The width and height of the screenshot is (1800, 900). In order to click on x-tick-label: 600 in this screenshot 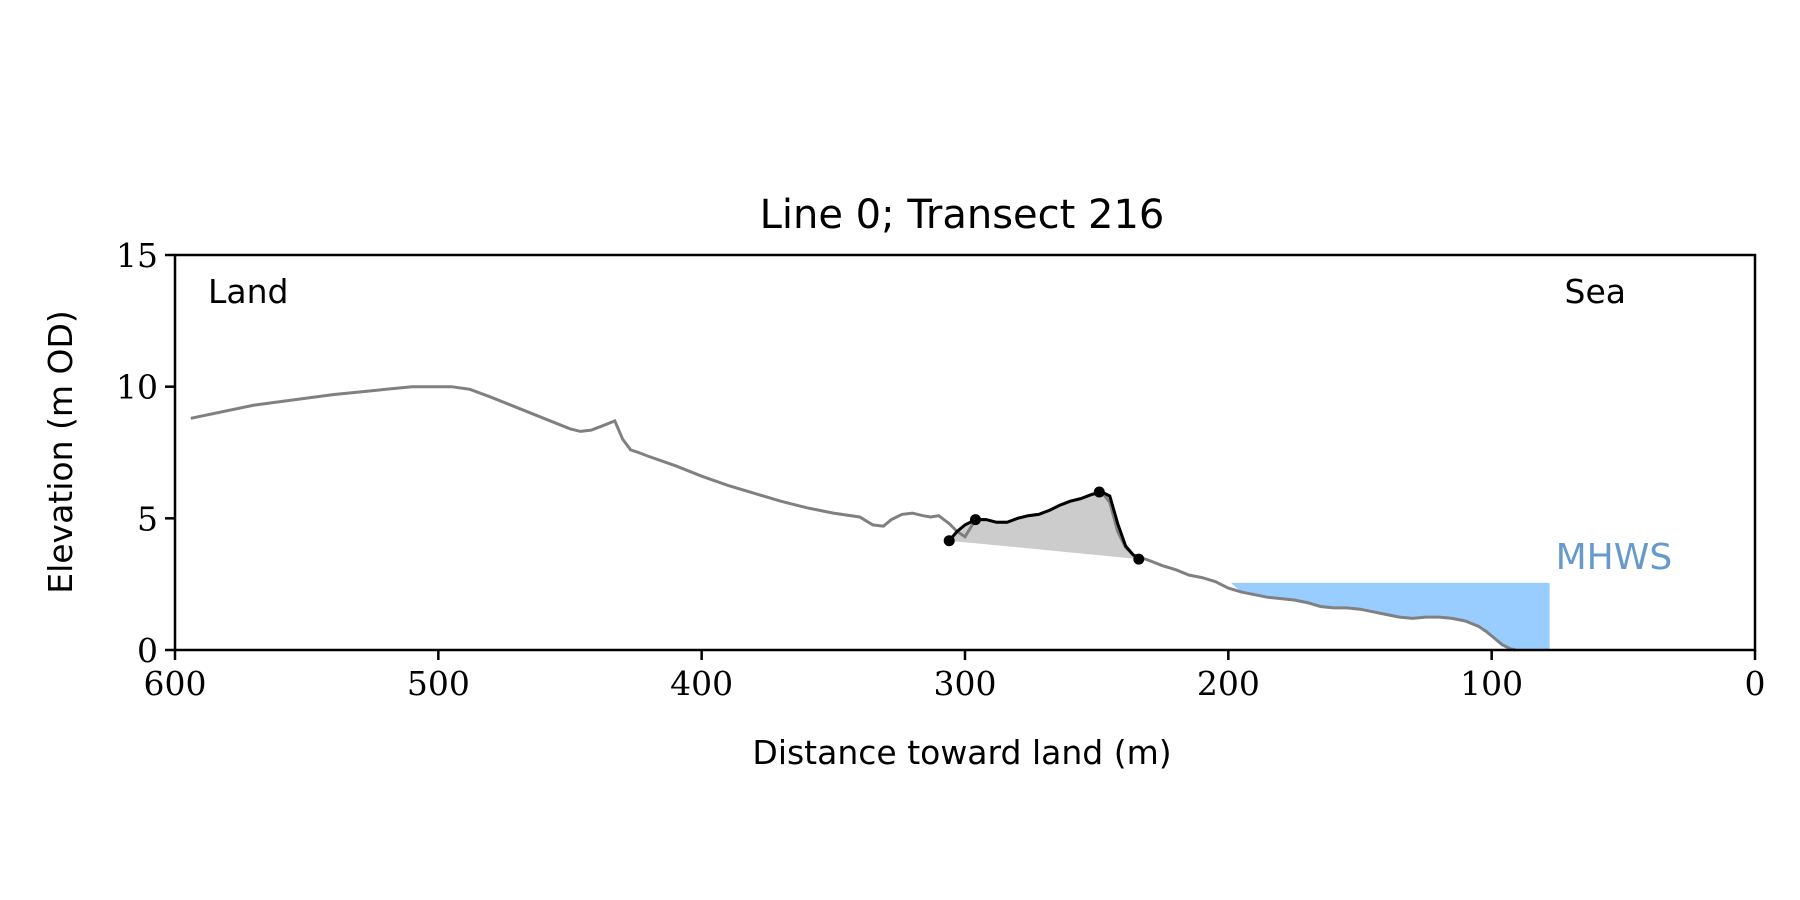, I will do `click(175, 683)`.